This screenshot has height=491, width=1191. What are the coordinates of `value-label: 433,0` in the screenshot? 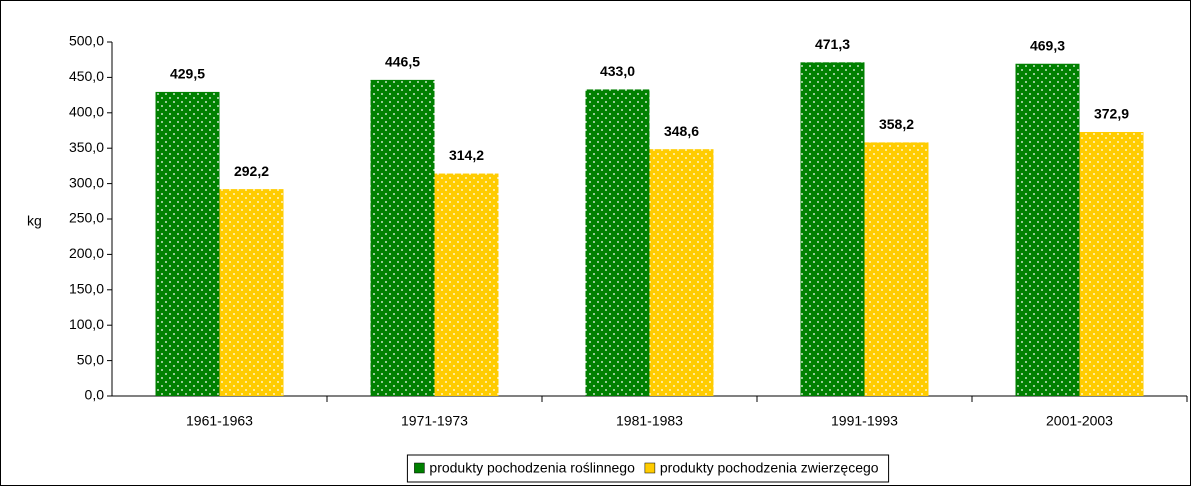 It's located at (617, 71).